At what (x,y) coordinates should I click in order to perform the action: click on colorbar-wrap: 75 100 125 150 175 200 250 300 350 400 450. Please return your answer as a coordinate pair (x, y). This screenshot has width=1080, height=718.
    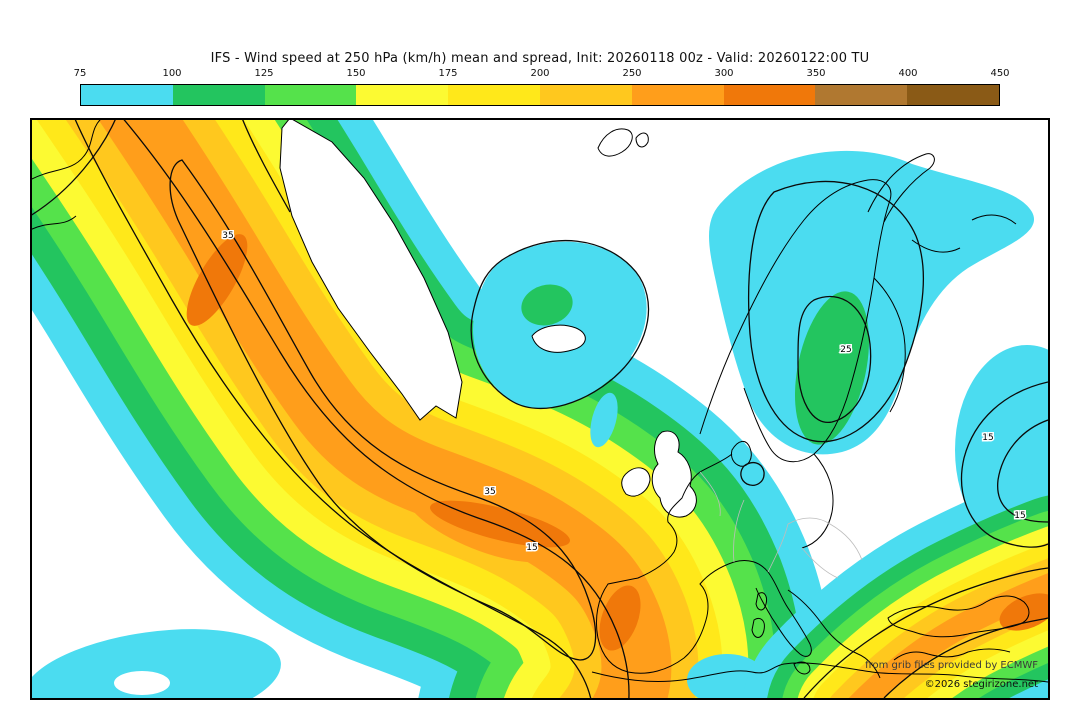
    Looking at the image, I should click on (542, 89).